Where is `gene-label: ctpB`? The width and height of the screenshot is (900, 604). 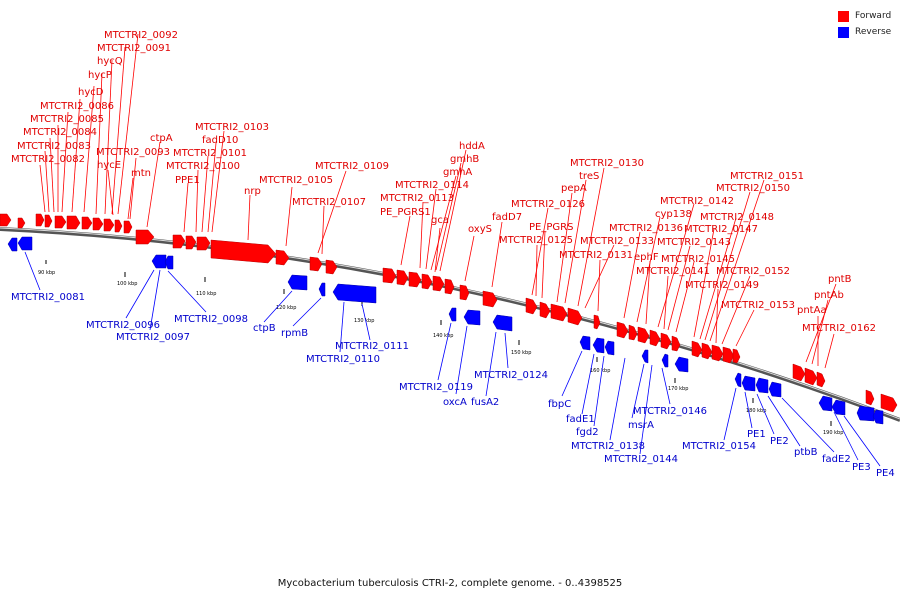
gene-label: ctpB is located at coordinates (264, 328).